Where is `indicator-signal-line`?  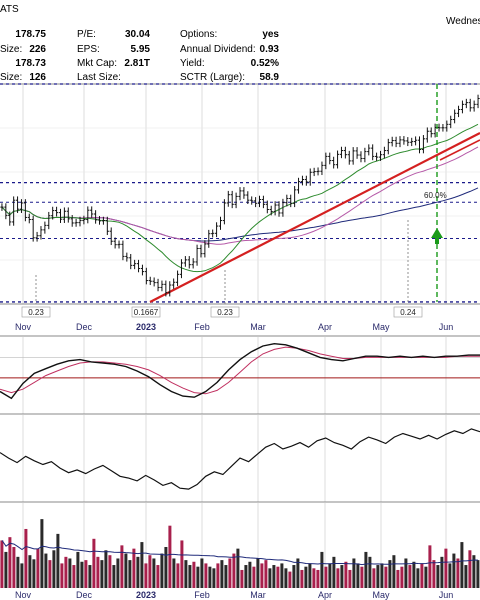
indicator-signal-line is located at coordinates (240, 370).